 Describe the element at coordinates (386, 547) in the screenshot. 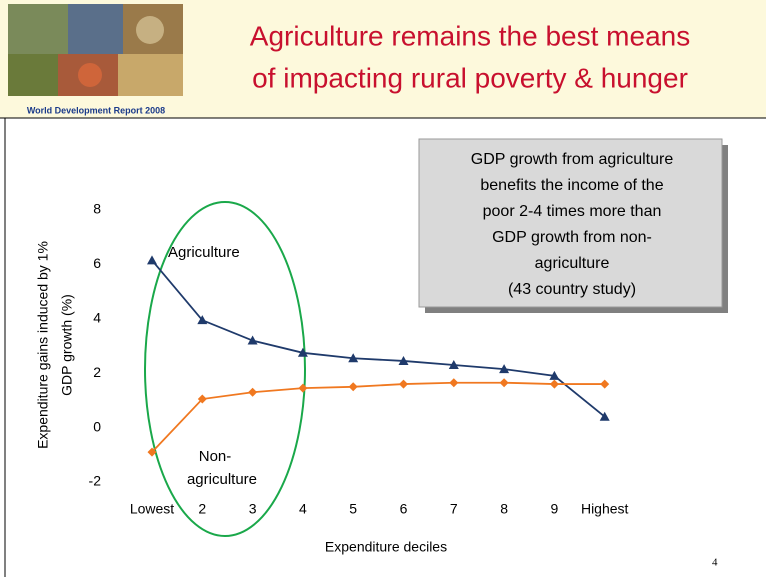

I see `x-axis-label: Expenditure deciles` at that location.